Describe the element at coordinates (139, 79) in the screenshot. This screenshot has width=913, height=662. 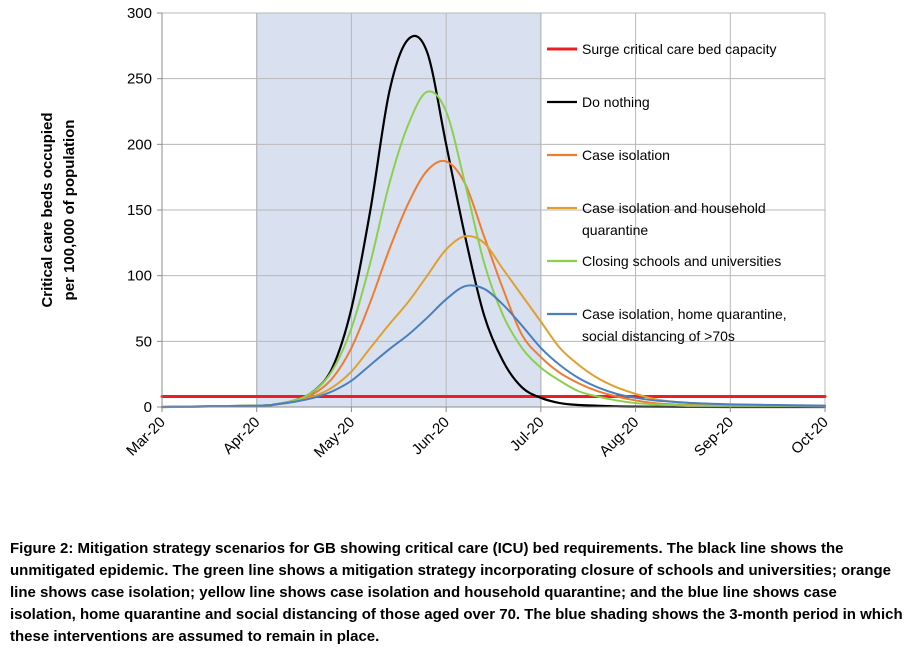
I see `y-tick-label-250: 250` at that location.